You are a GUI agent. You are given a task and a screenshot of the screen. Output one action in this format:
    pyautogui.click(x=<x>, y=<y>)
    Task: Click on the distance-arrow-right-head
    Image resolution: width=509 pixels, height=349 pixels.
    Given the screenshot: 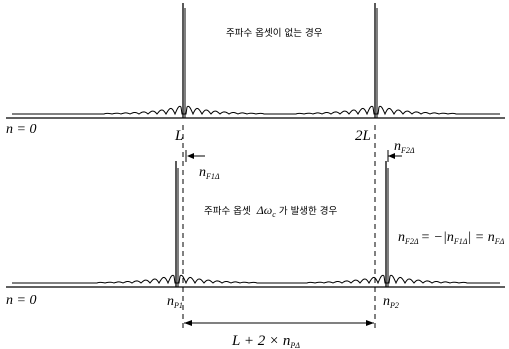 What is the action you would take?
    pyautogui.click(x=370, y=323)
    